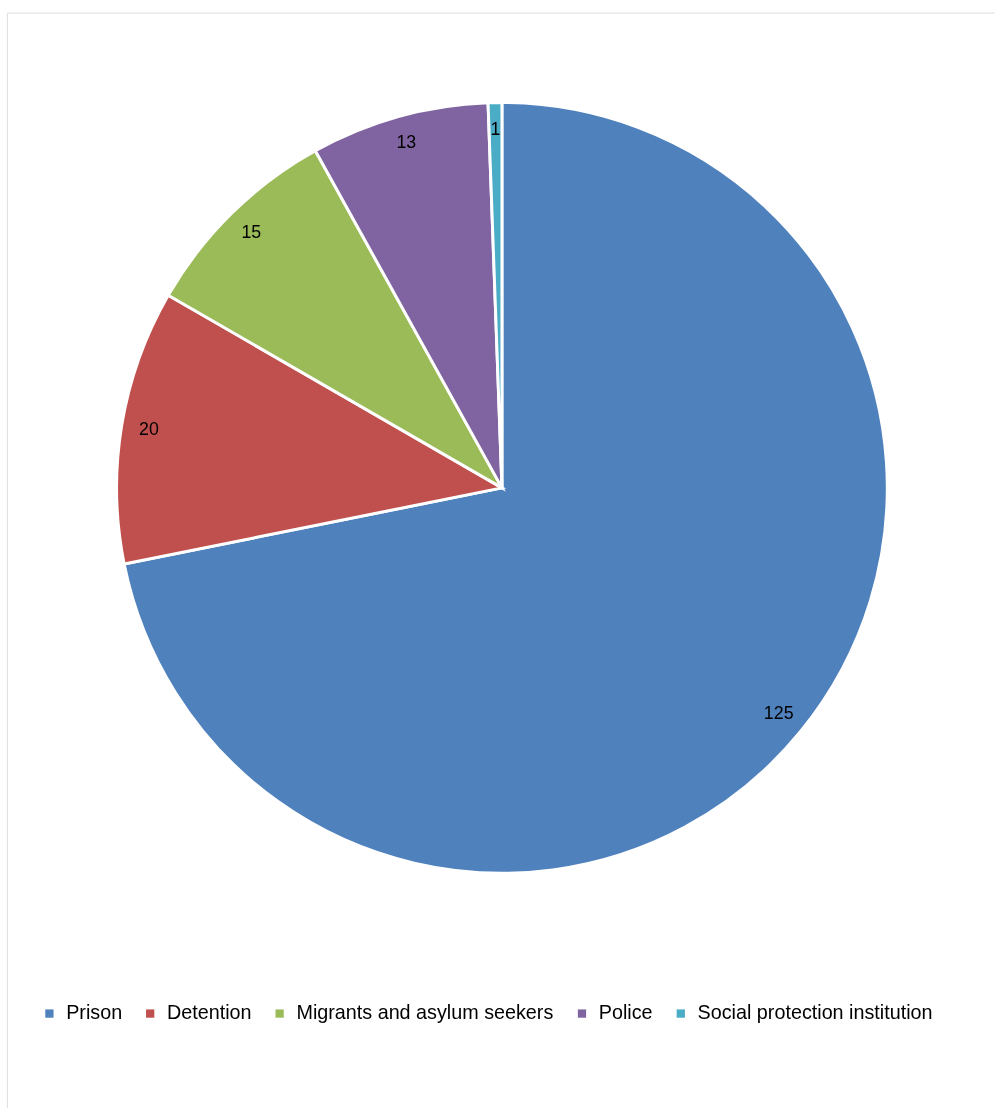 This screenshot has width=995, height=1108. I want to click on data-label: 125, so click(778, 713).